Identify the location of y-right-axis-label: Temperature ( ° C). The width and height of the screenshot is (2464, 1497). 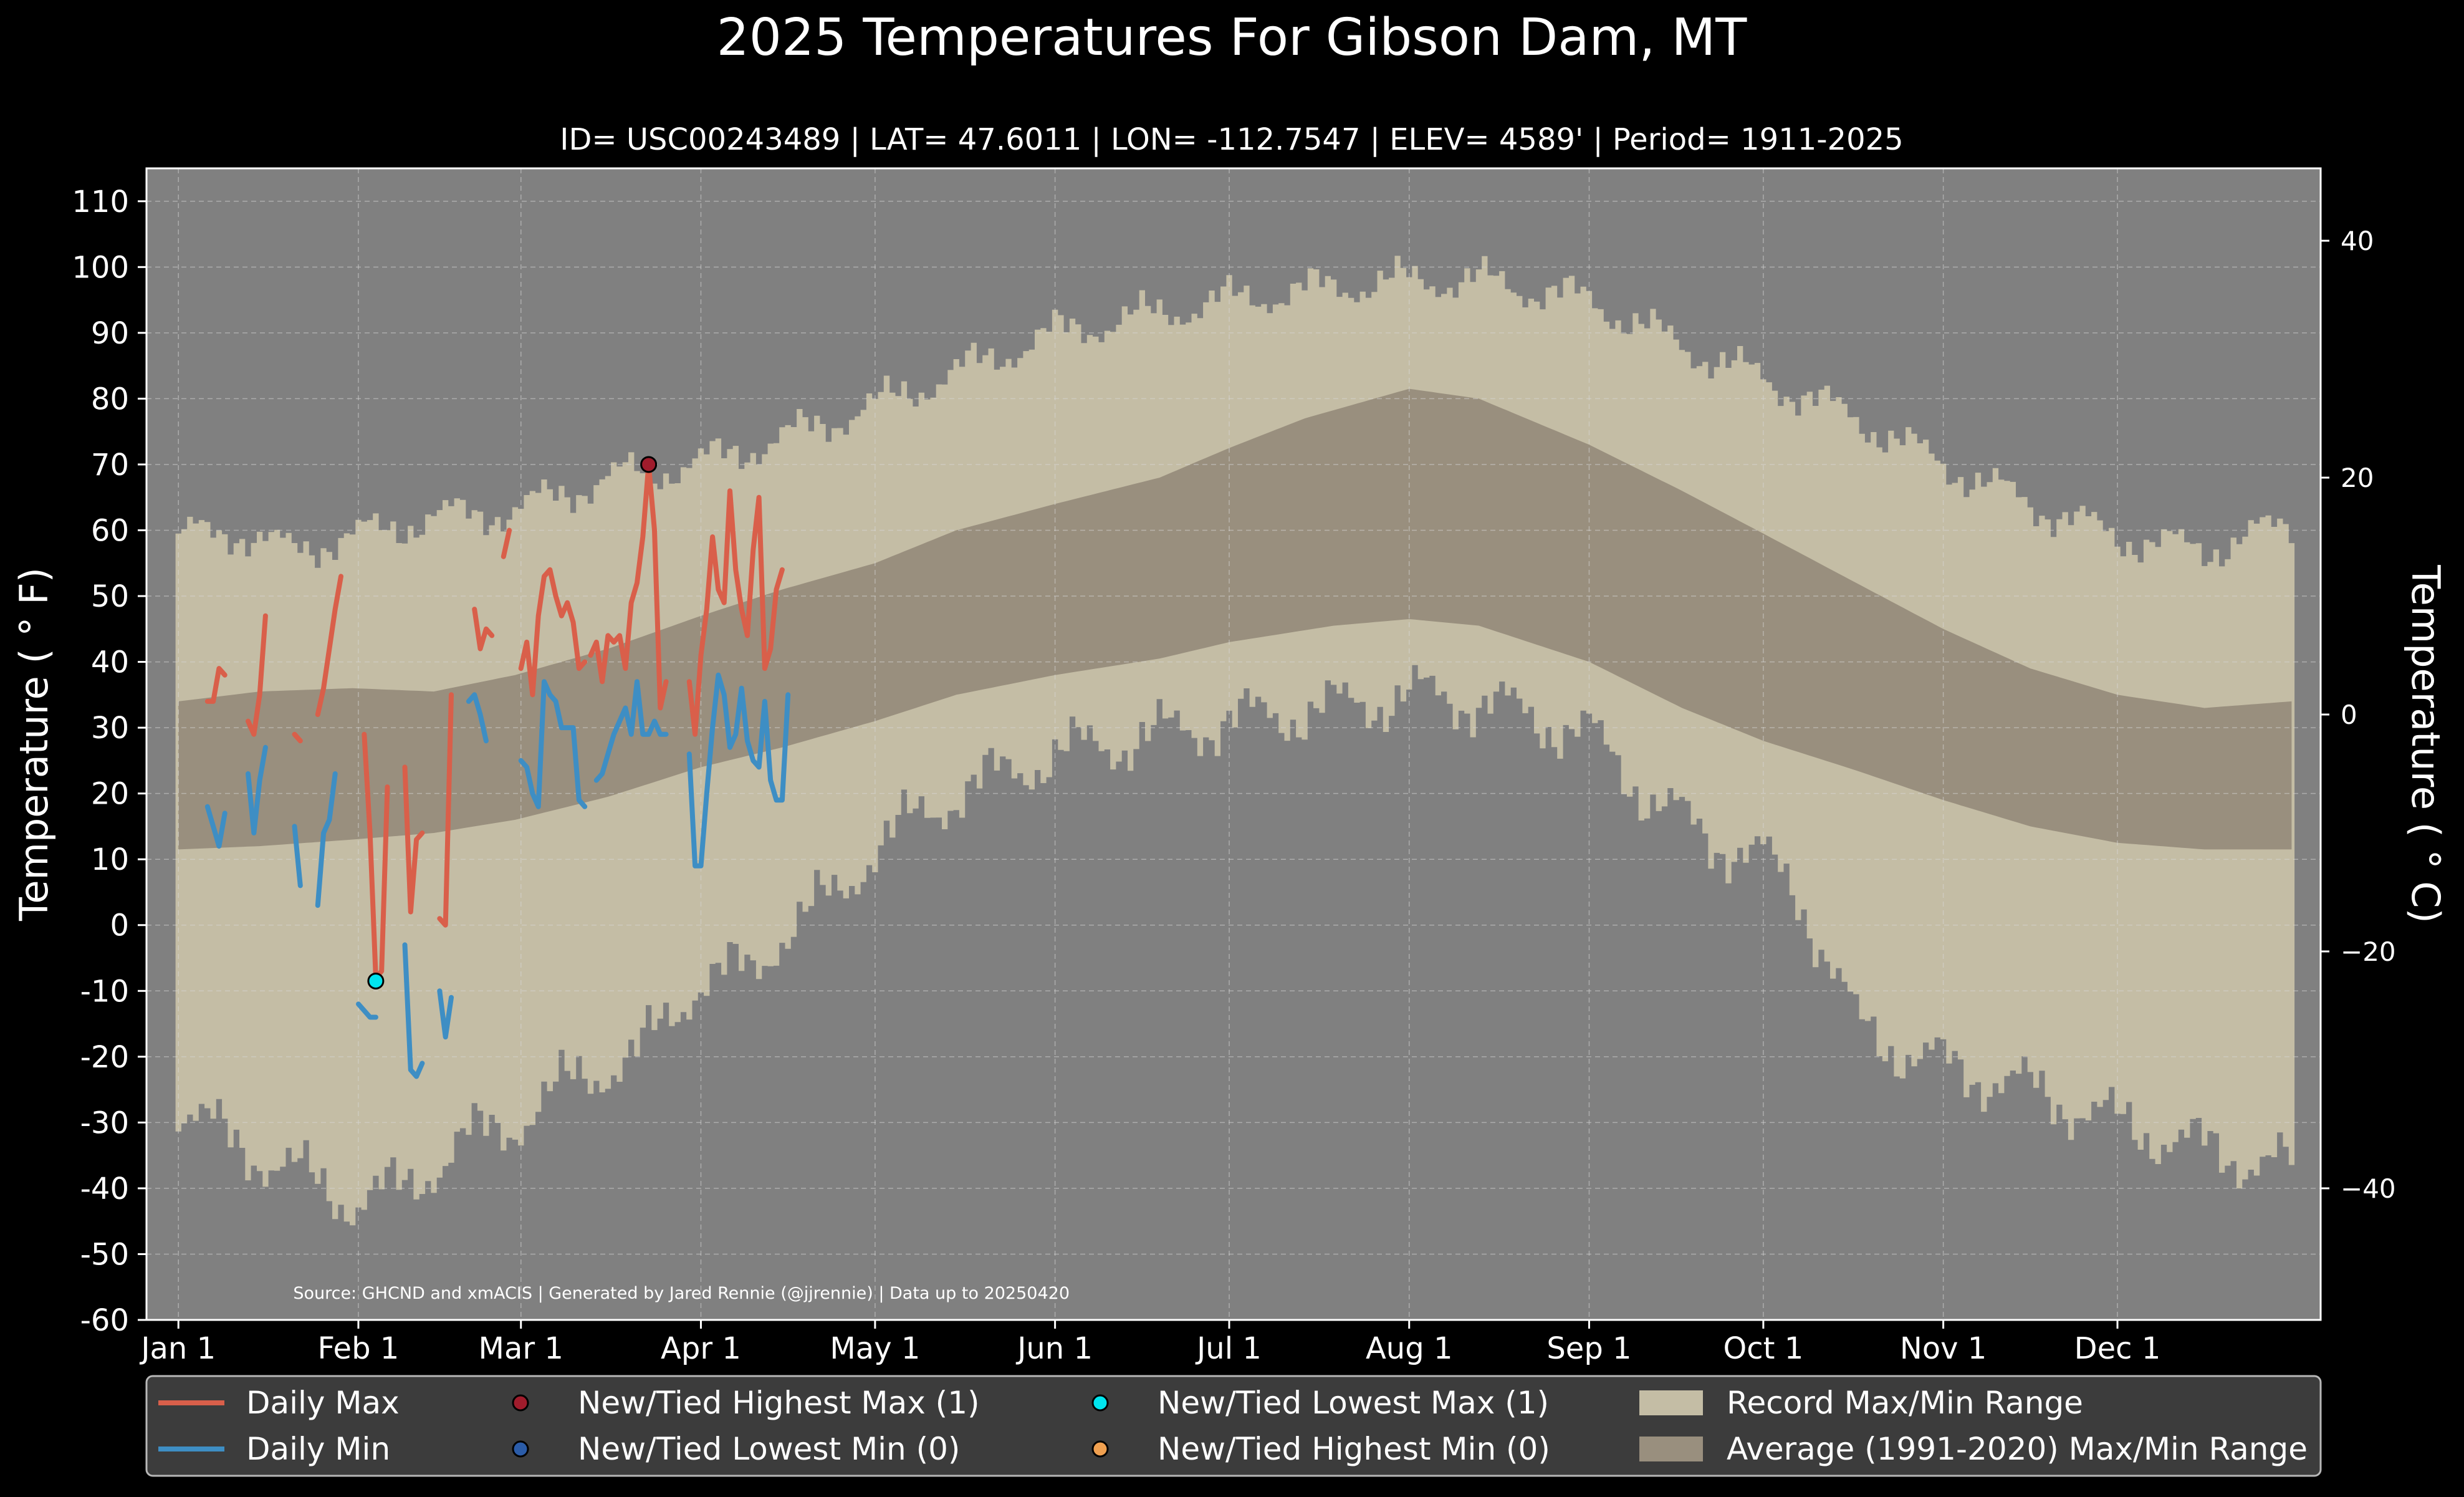
(2425, 743).